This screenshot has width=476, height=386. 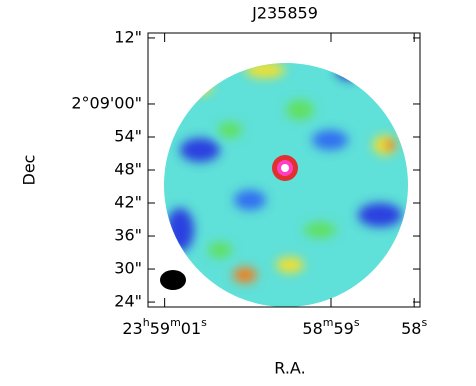 I want to click on x-tick-label: 58m59s, so click(x=330, y=327).